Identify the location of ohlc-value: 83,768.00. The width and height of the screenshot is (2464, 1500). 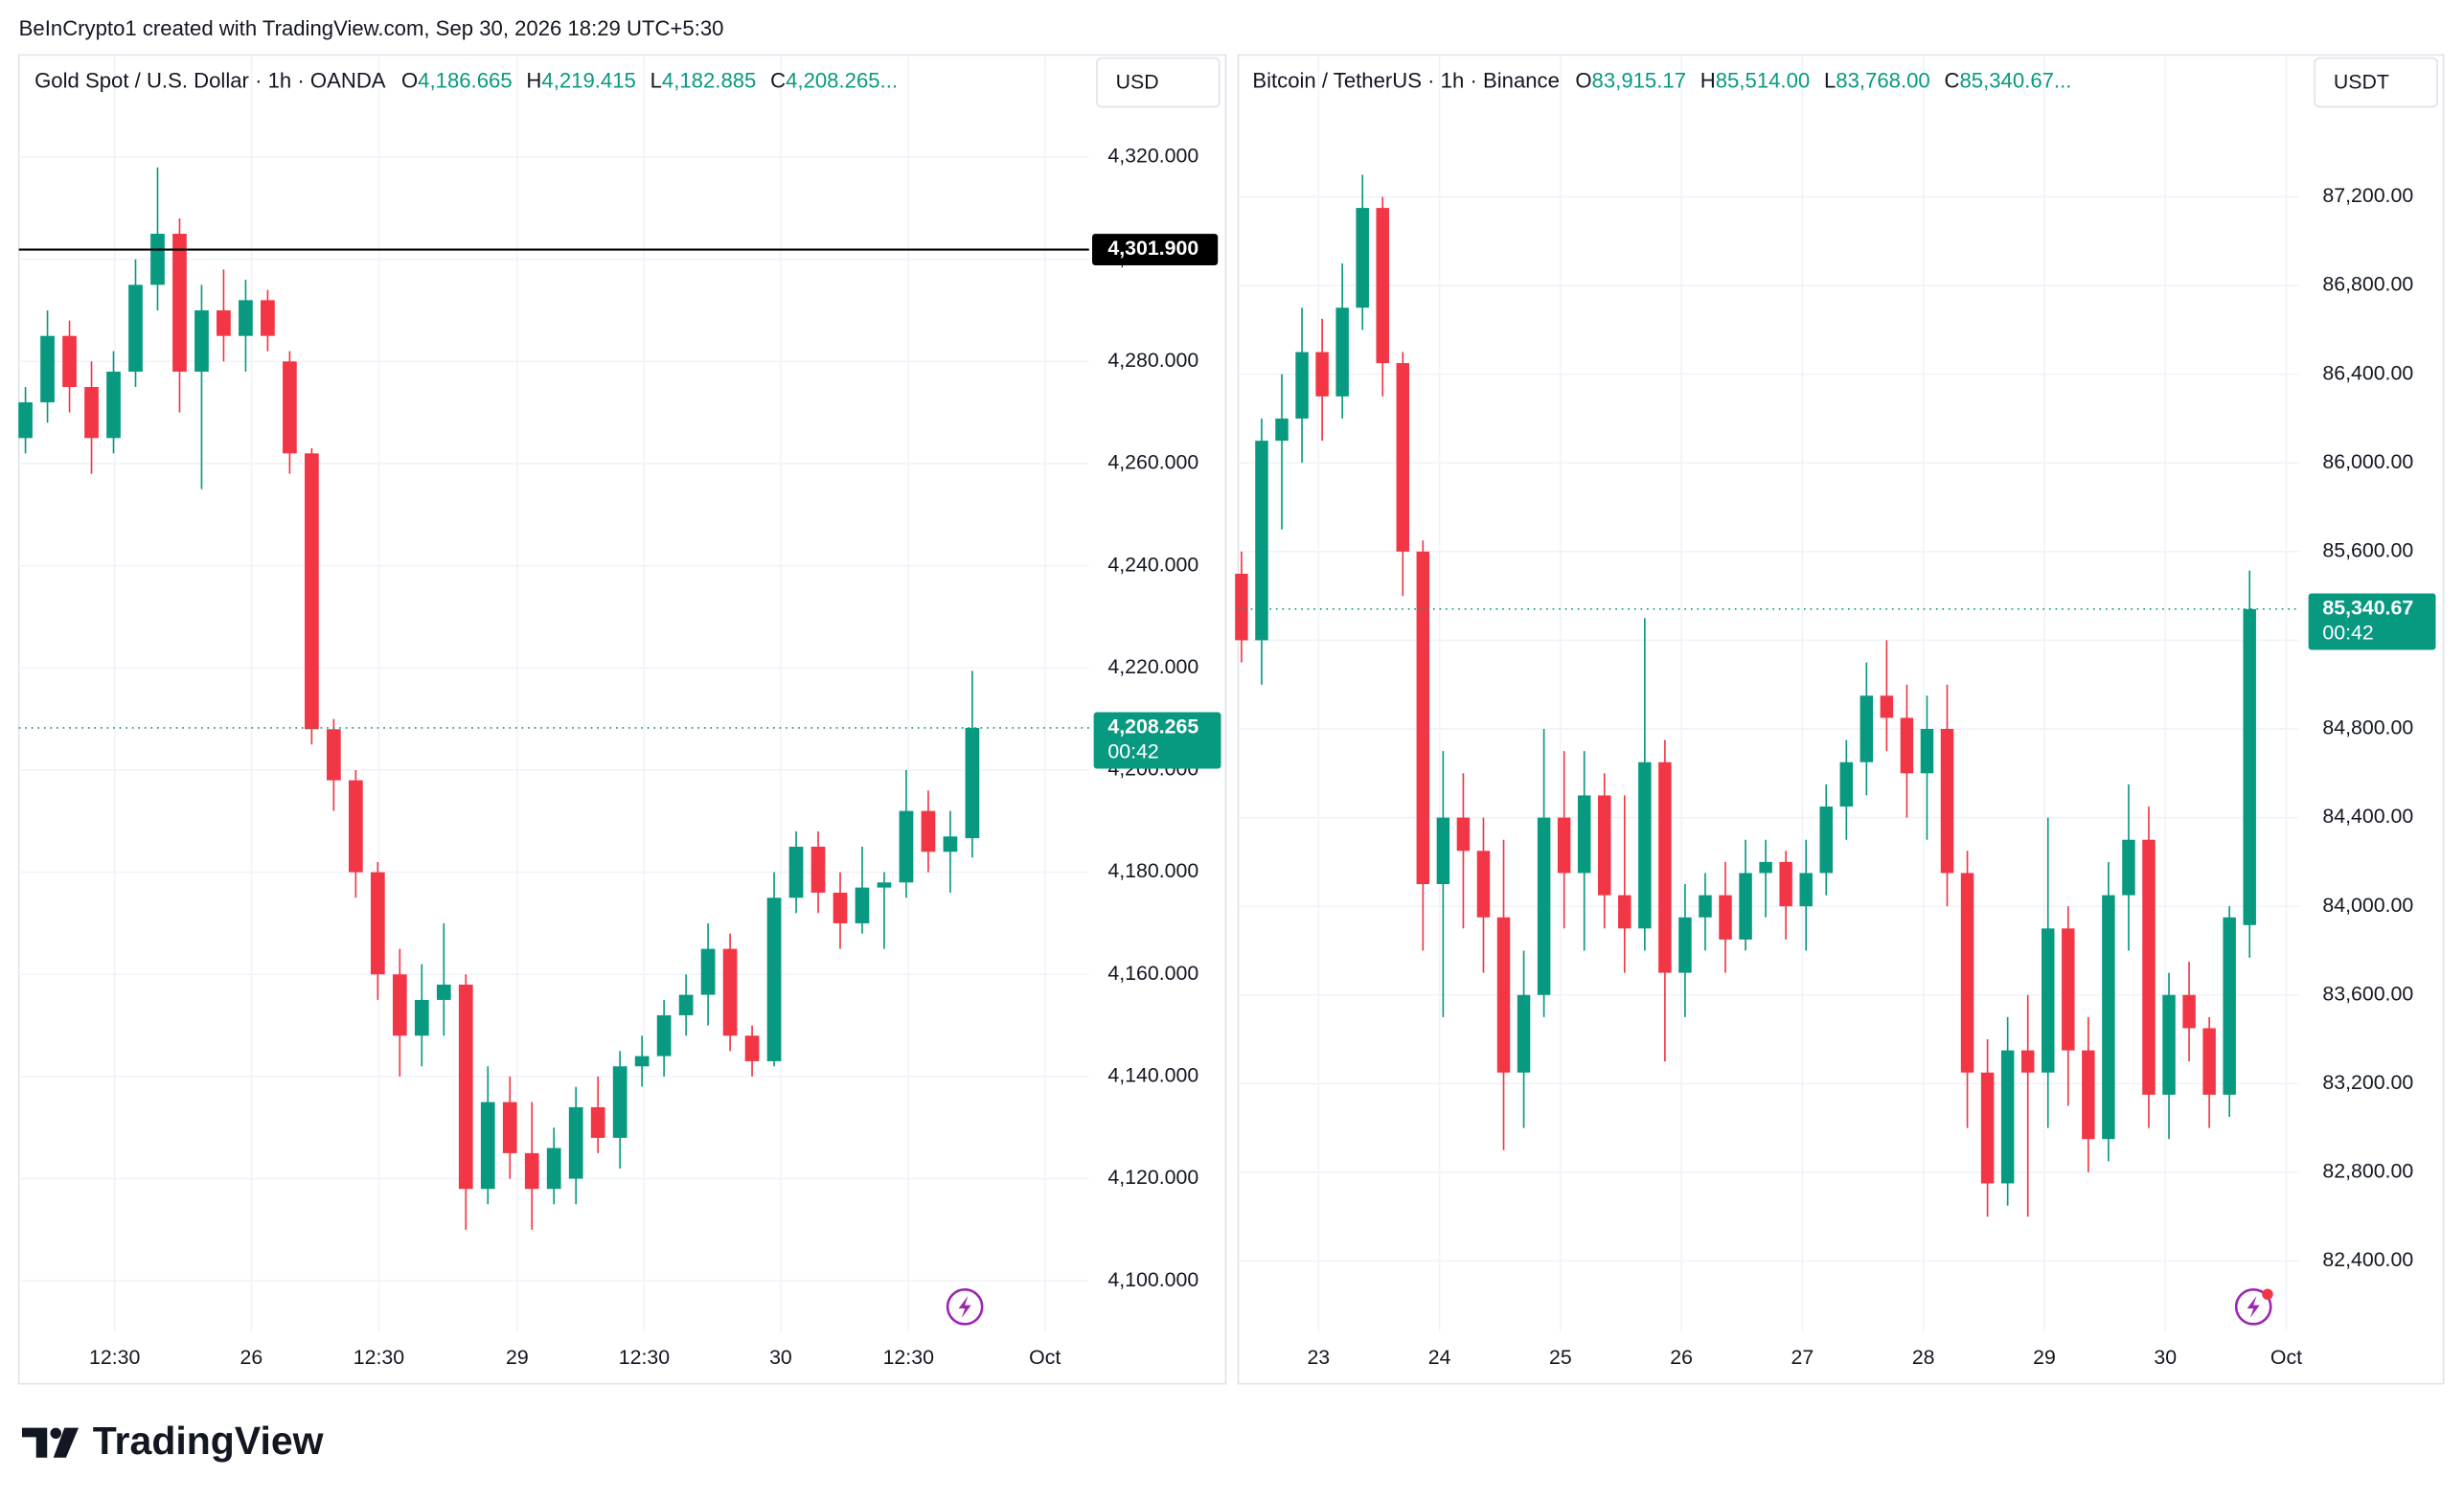
(1882, 80).